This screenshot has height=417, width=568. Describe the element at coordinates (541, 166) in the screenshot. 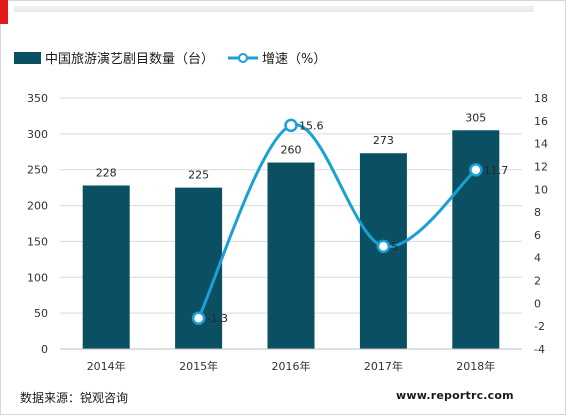

I see `y-right-tick-label: 12` at that location.